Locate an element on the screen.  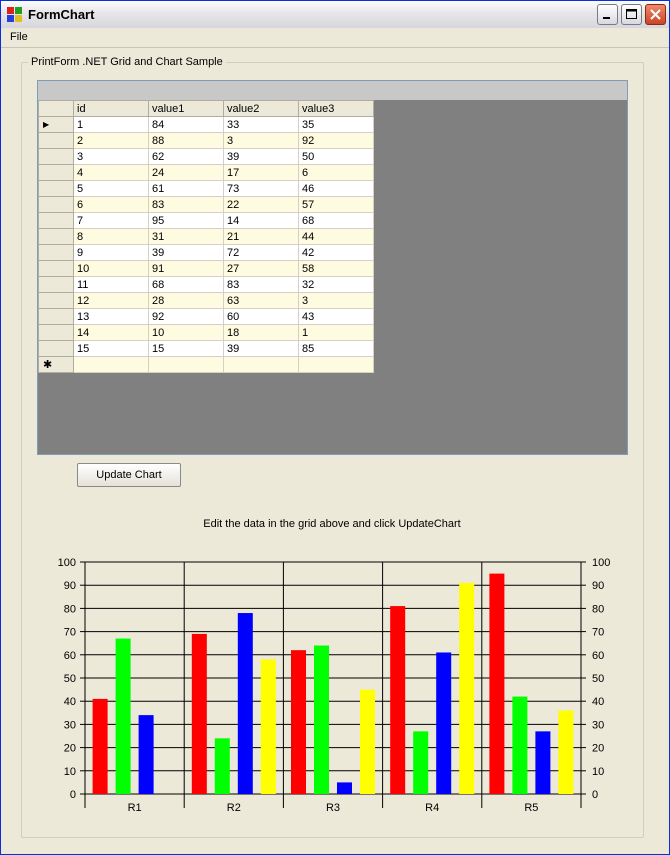
grid-cell-value3: 1 is located at coordinates (336, 332).